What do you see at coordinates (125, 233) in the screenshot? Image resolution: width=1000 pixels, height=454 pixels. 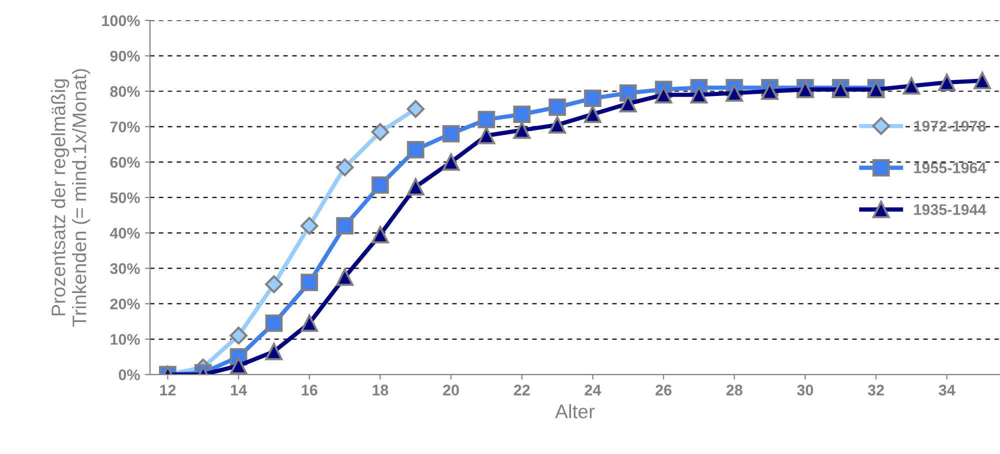 I see `y-tick-label: 40%` at bounding box center [125, 233].